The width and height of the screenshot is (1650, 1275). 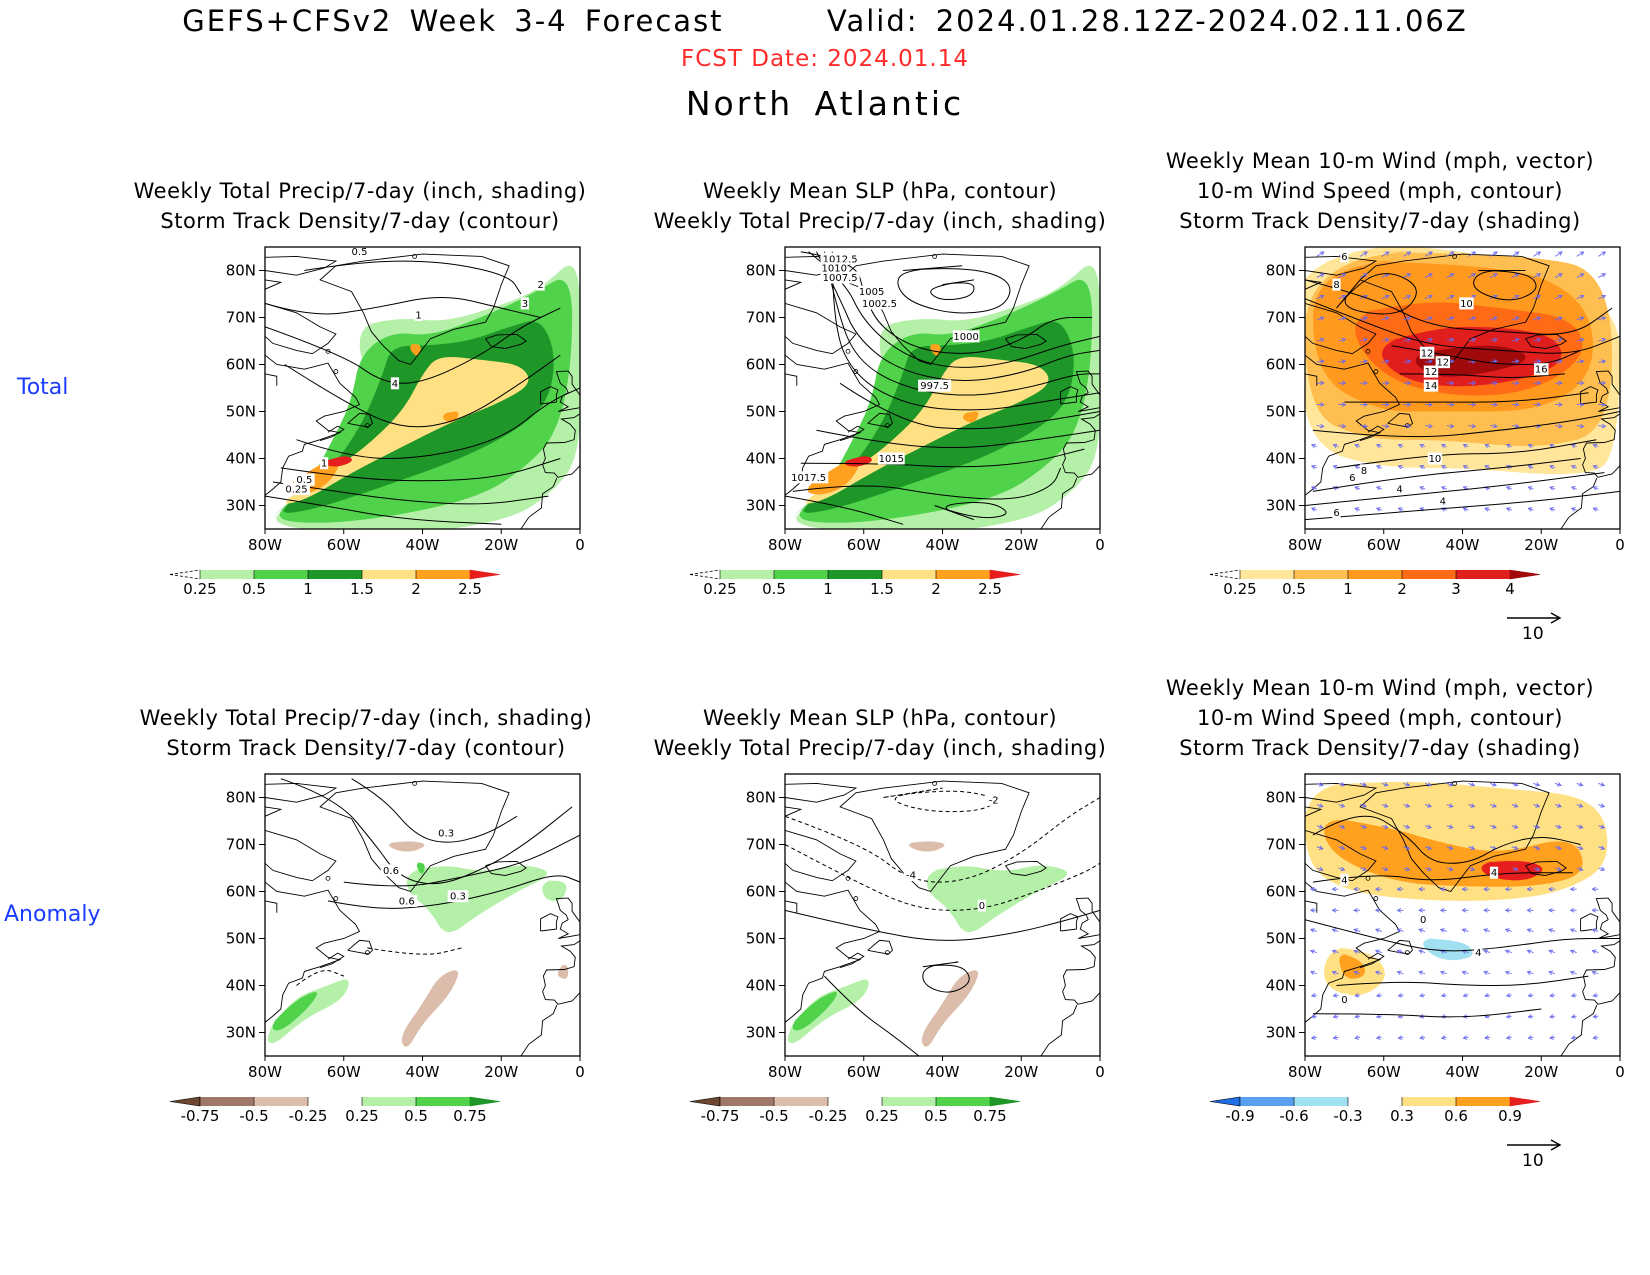 I want to click on region-title: North Atlantic, so click(x=825, y=103).